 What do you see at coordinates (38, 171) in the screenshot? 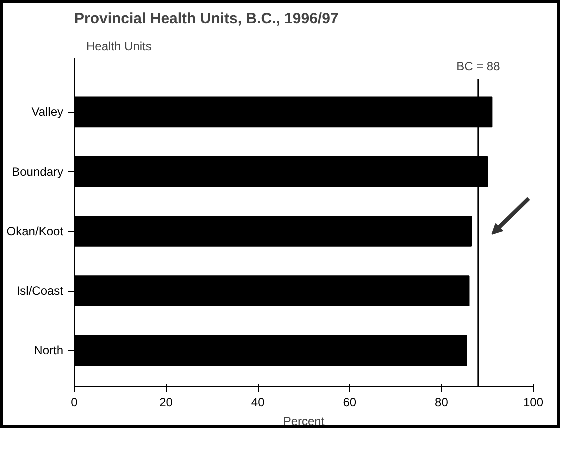
I see `y-tick-label: Boundary` at bounding box center [38, 171].